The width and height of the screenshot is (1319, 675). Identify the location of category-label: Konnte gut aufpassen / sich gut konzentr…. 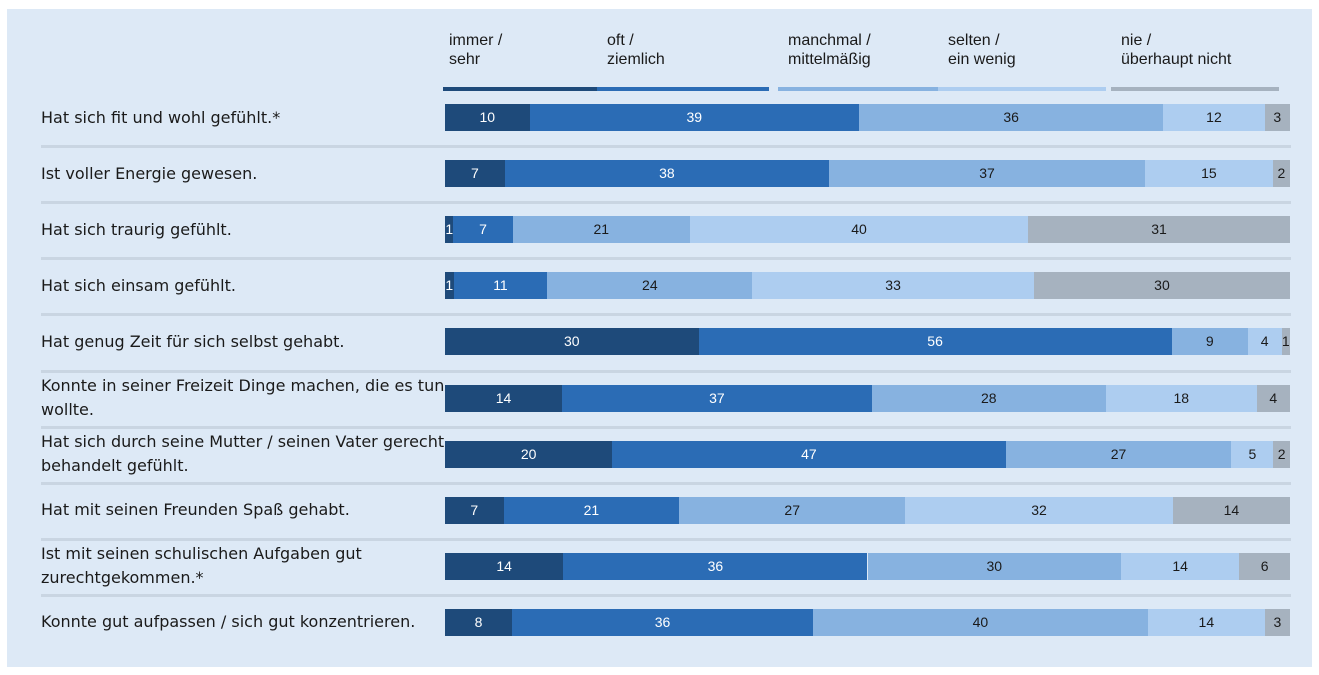
(228, 622).